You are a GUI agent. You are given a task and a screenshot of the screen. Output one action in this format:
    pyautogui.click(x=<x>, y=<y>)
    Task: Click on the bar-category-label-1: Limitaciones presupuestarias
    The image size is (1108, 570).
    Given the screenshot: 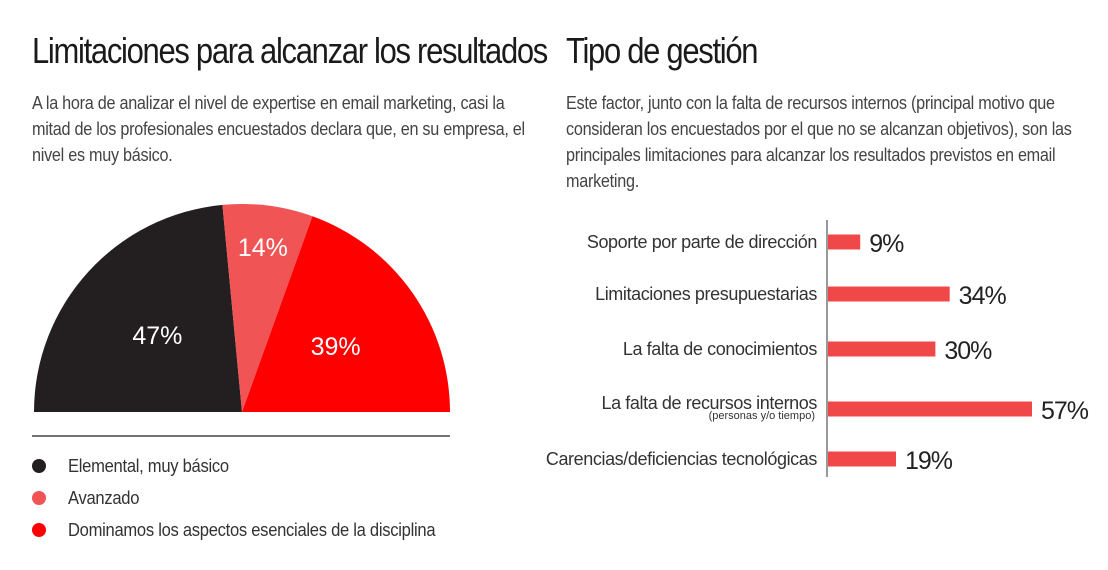 What is the action you would take?
    pyautogui.click(x=706, y=294)
    